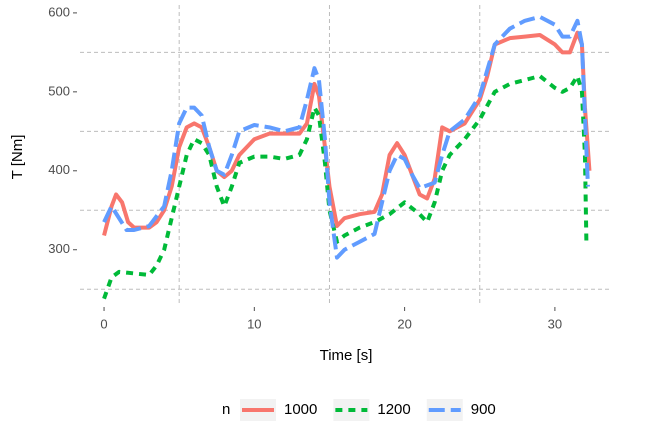 Image resolution: width=656 pixels, height=431 pixels. I want to click on legend-label: 1200, so click(393, 409).